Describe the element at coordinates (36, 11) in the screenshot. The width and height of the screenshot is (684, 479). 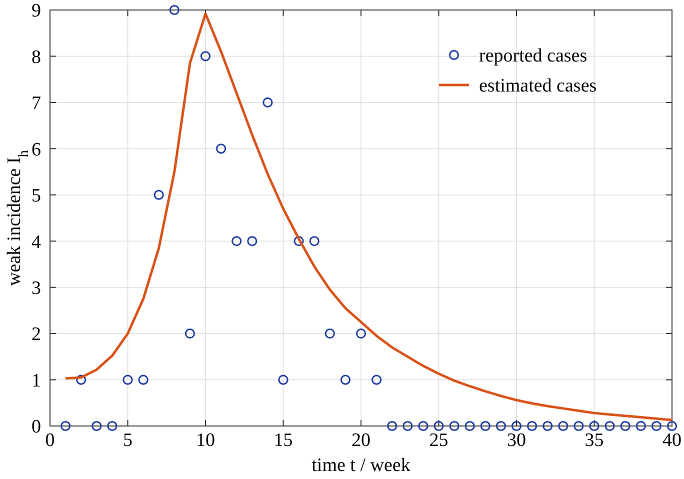
I see `y-tick-label: 9` at that location.